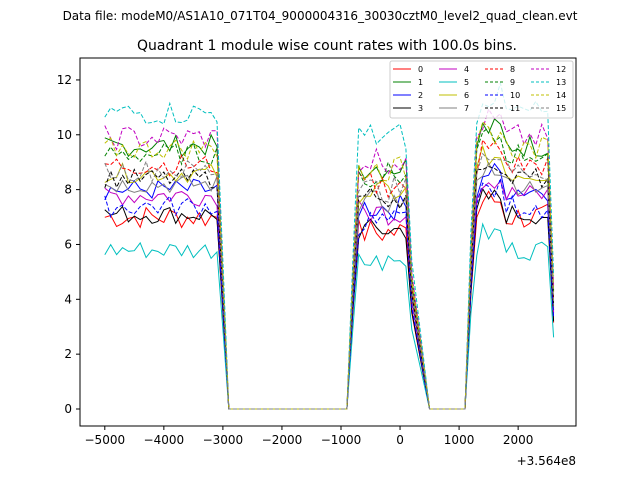  What do you see at coordinates (164, 440) in the screenshot?
I see `x-tick-label: −4000` at bounding box center [164, 440].